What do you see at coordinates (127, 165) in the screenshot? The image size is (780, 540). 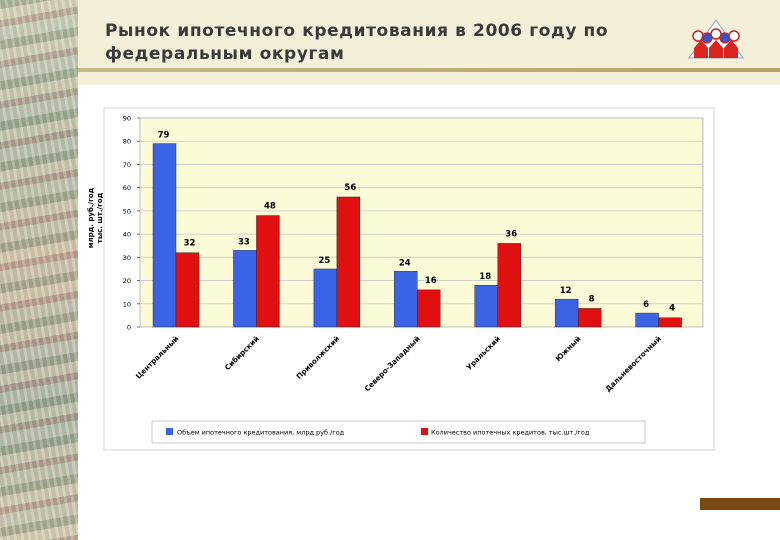 I see `y-tick-label: 70` at bounding box center [127, 165].